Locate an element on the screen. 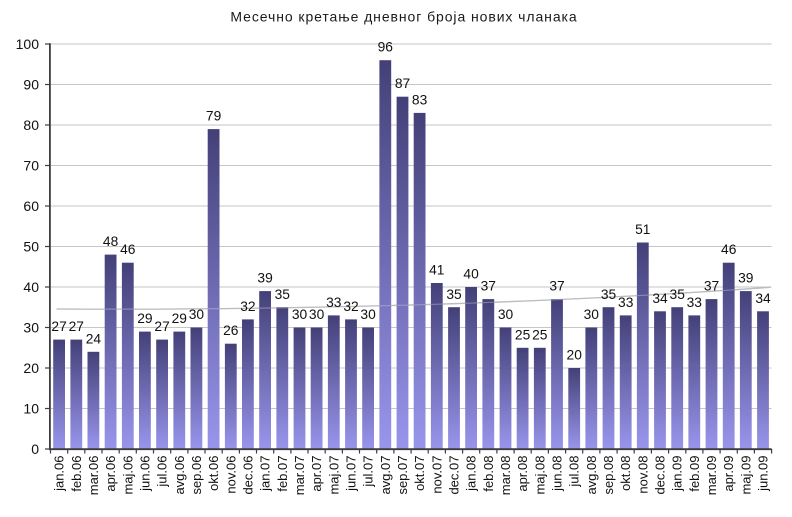 The height and width of the screenshot is (517, 792). svg-text: 80 is located at coordinates (31, 125).